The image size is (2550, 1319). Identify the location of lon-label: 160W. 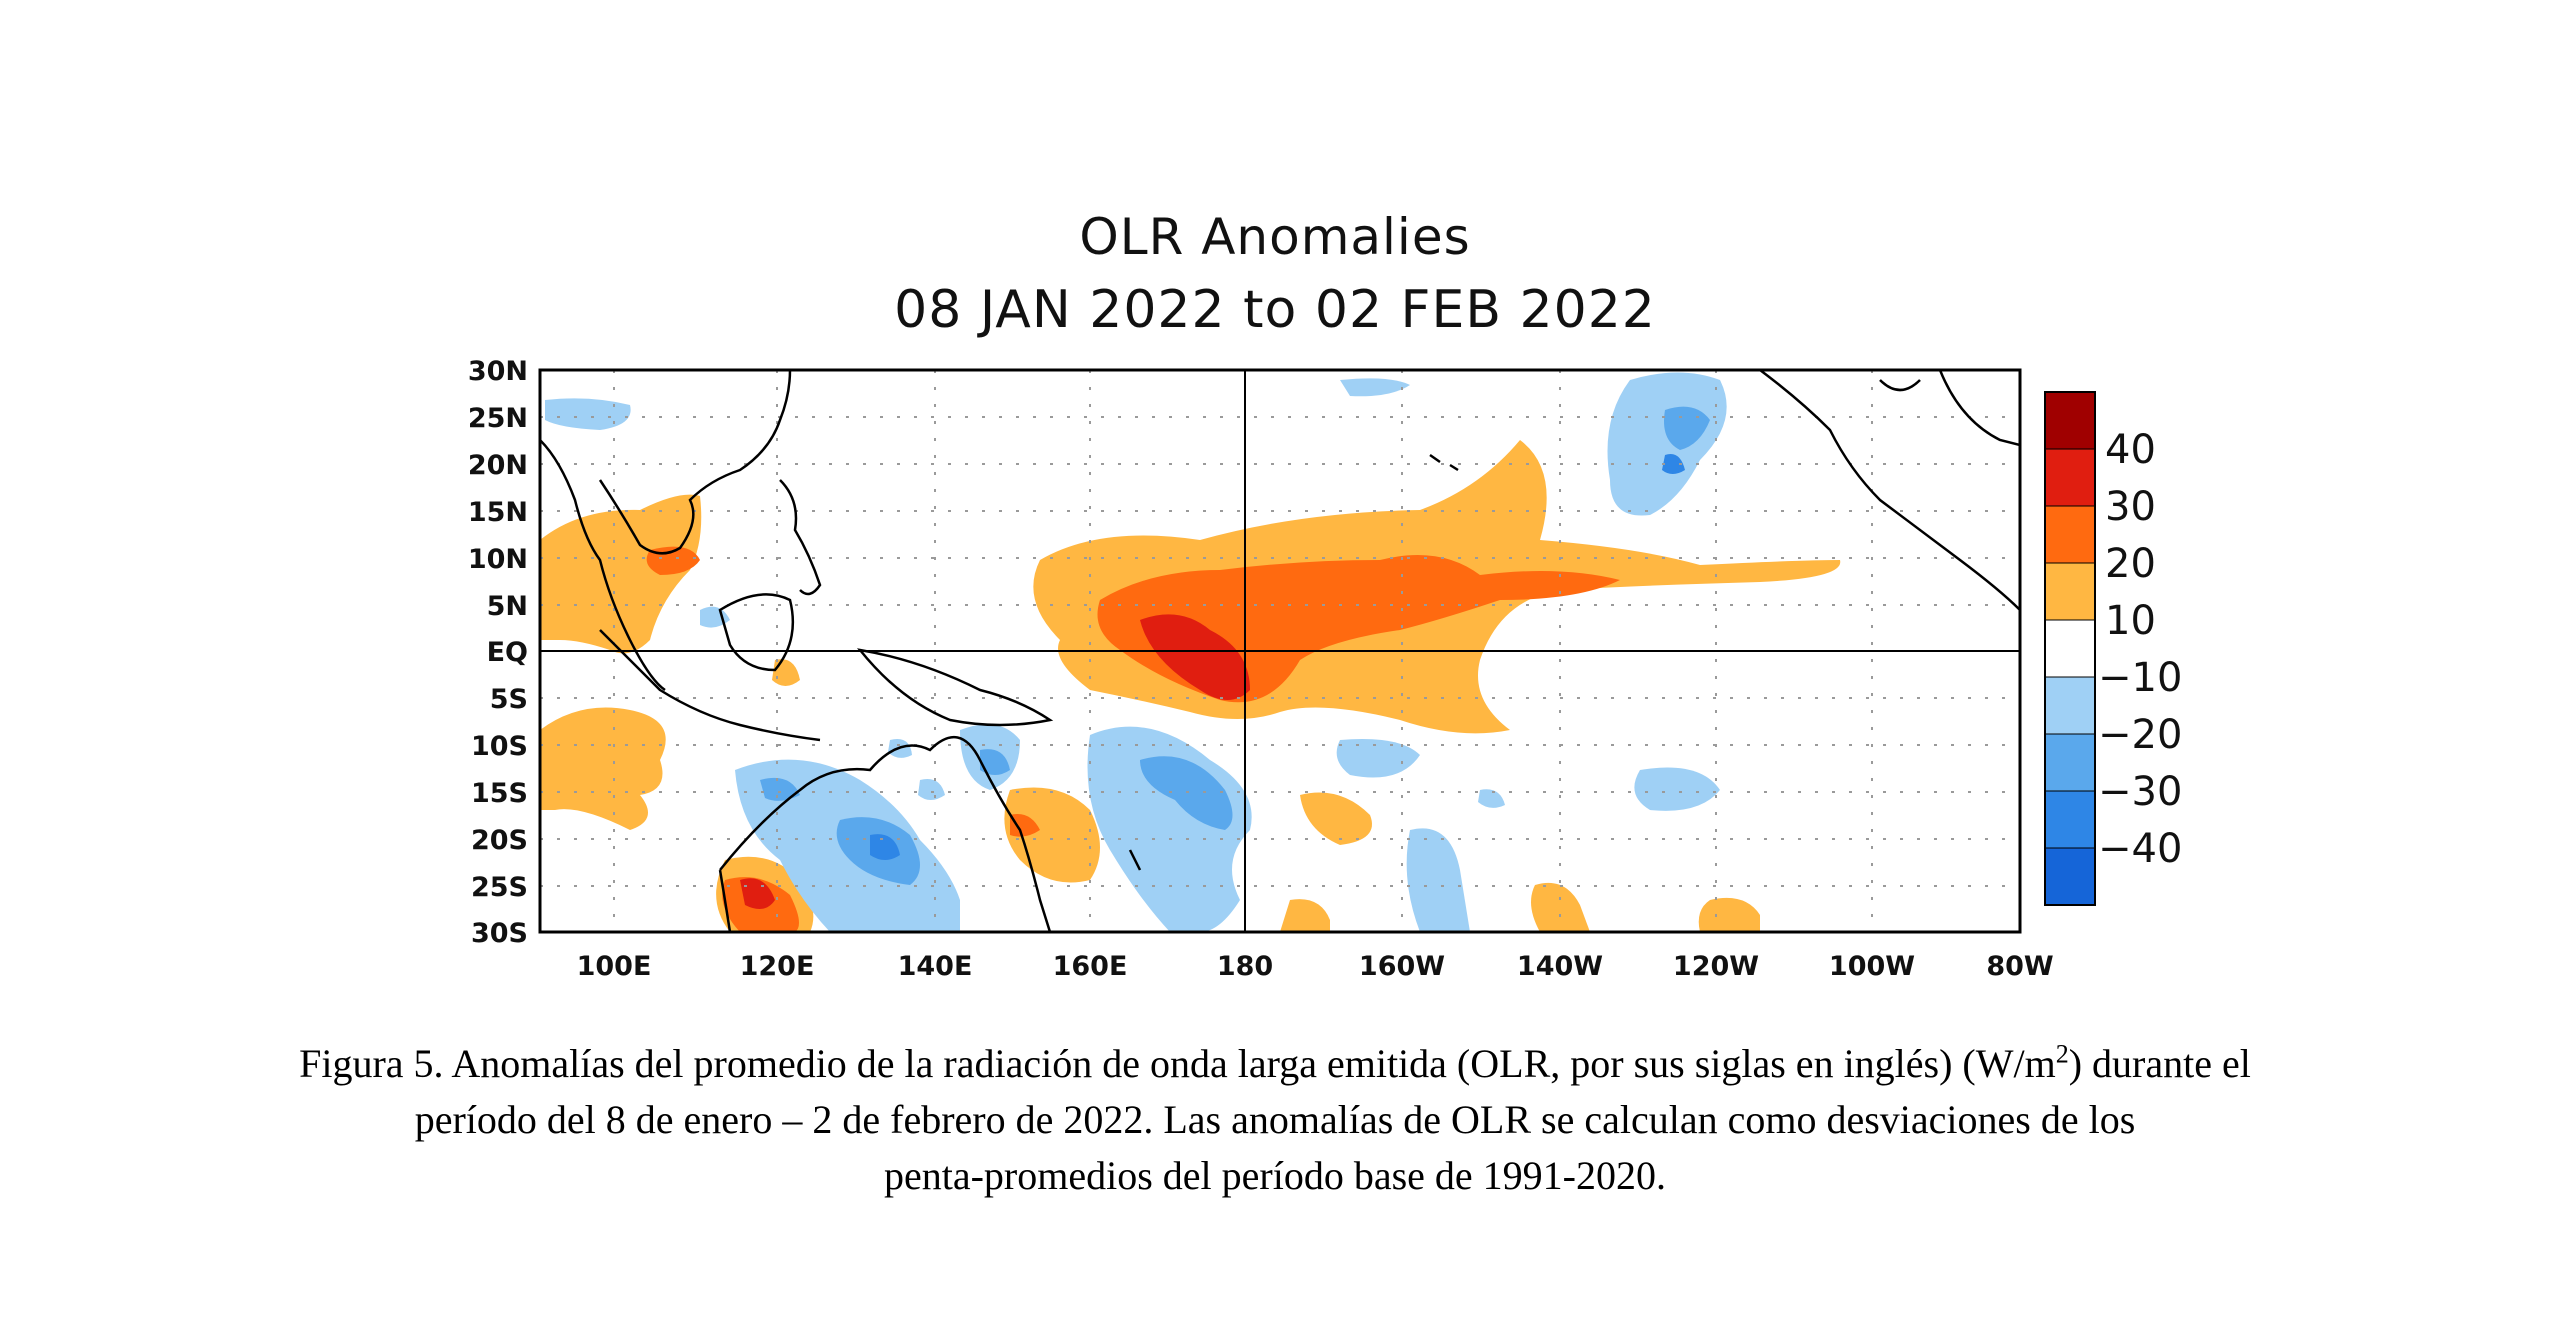
(1402, 966).